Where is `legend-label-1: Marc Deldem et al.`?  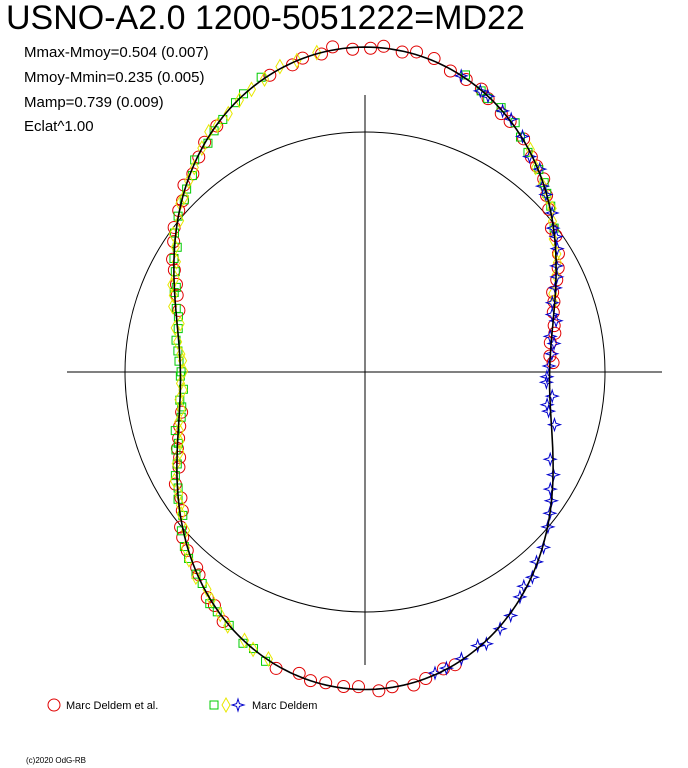 legend-label-1: Marc Deldem et al. is located at coordinates (112, 706).